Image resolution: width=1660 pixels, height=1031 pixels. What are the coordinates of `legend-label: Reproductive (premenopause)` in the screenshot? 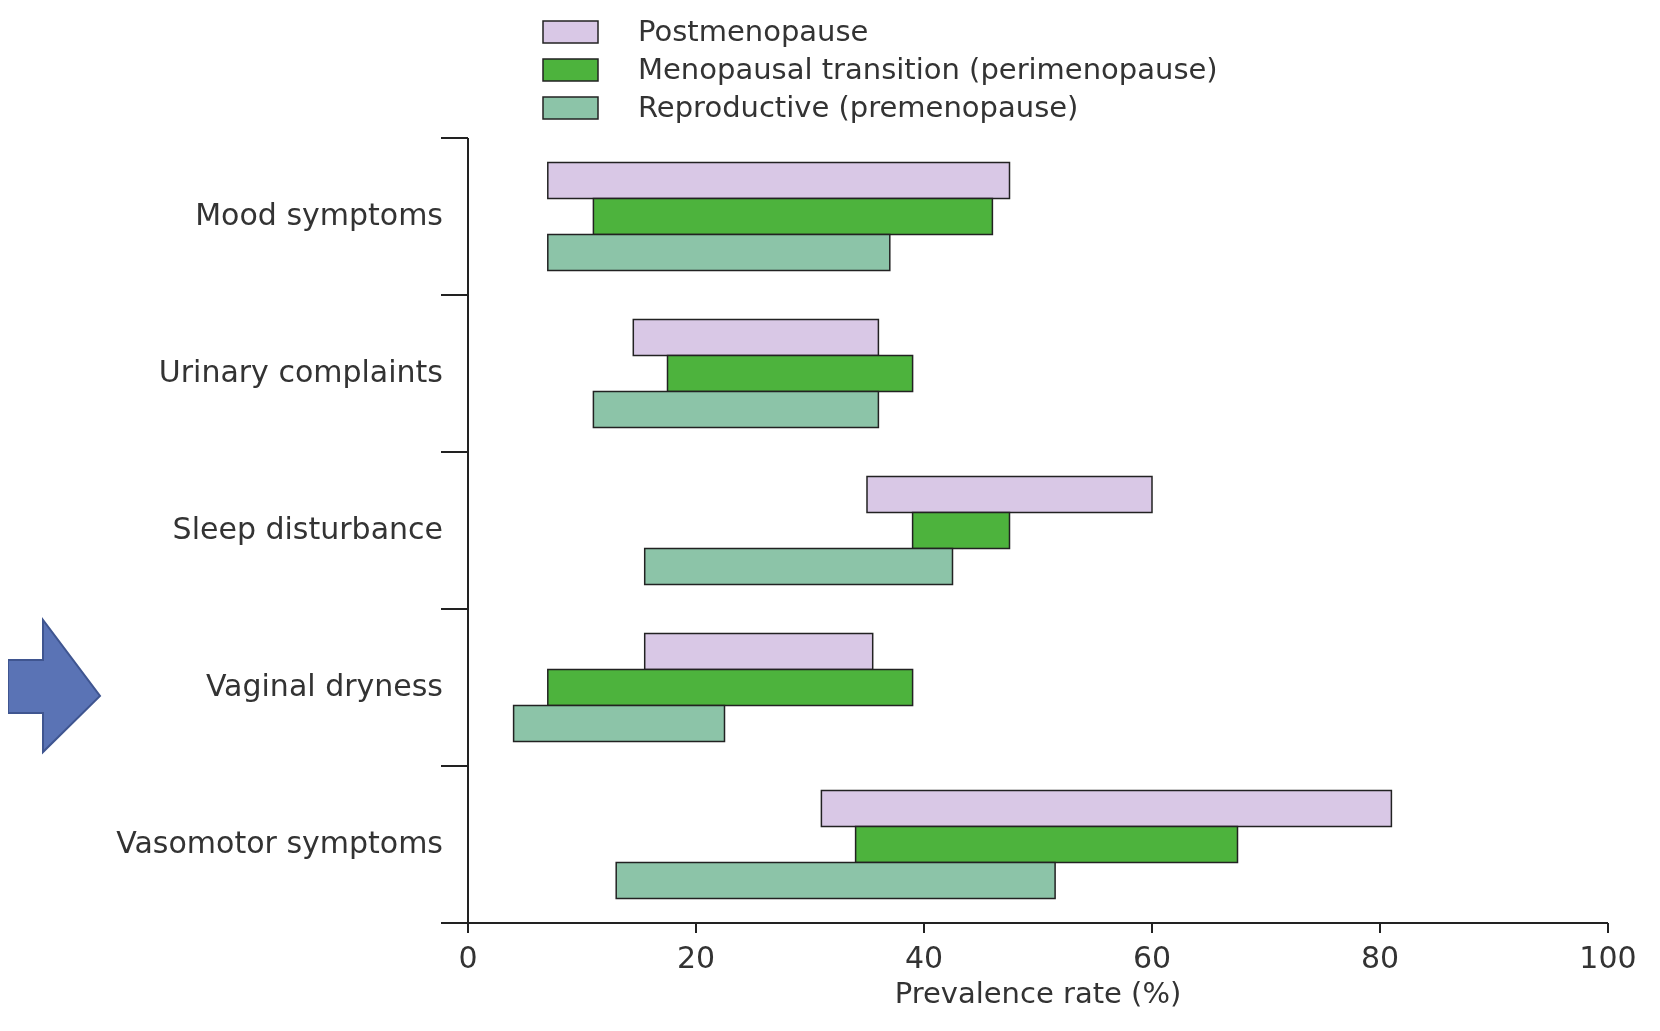 It's located at (858, 107).